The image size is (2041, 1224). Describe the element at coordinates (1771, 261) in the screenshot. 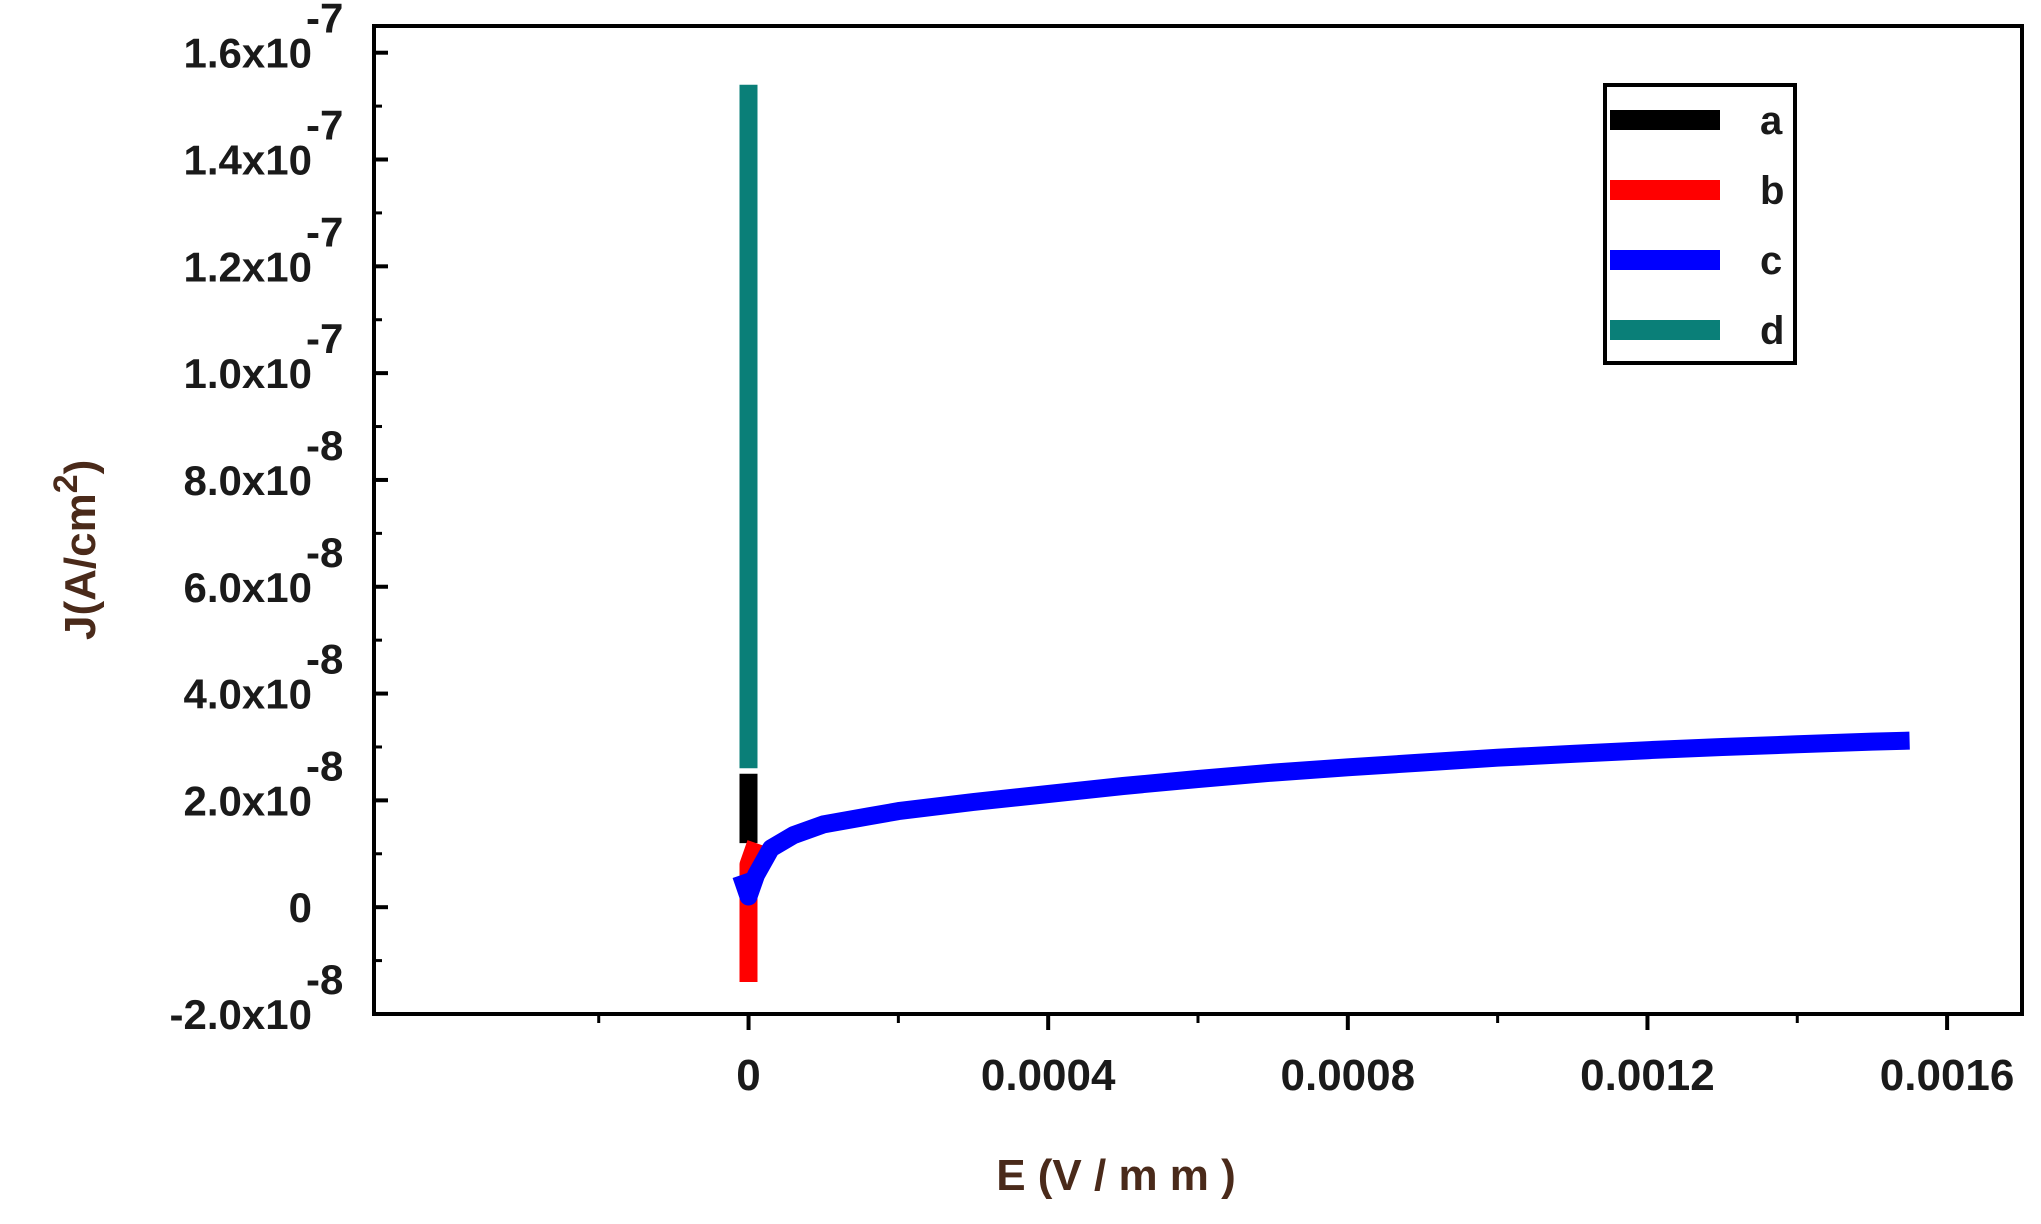

I see `legend-label-c: c` at that location.